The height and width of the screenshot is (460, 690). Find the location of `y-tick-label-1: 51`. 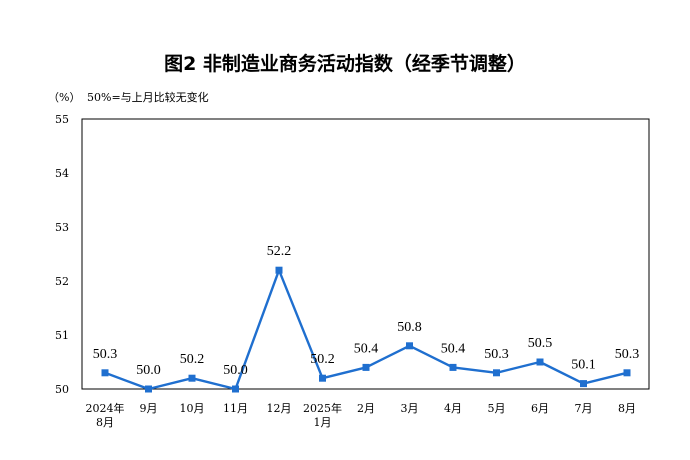

y-tick-label-1: 51 is located at coordinates (62, 335).